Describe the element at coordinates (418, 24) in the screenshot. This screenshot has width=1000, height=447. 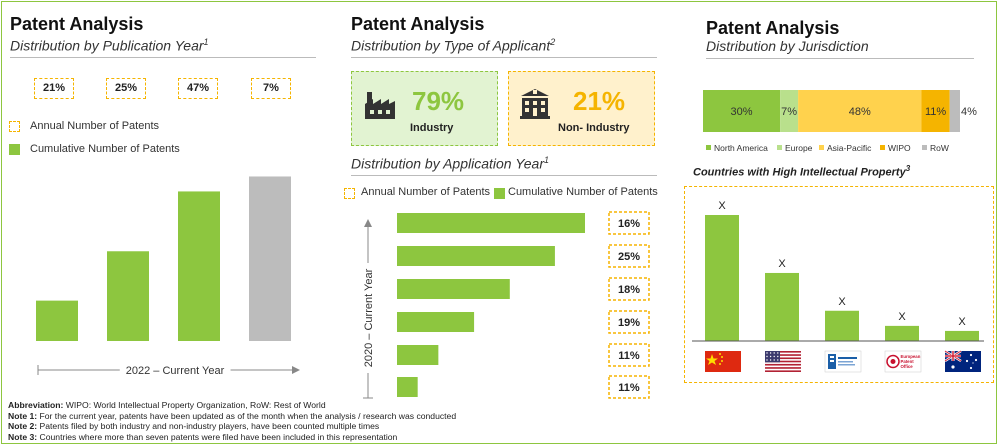
I see `panel2-title: Patent Analysis` at that location.